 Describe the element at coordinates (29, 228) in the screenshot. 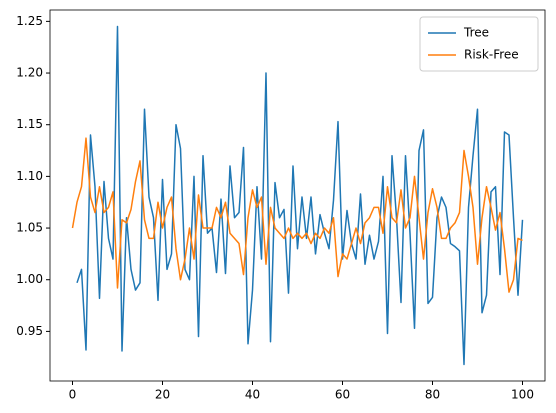

I see `y-tick-label: 1.05` at that location.